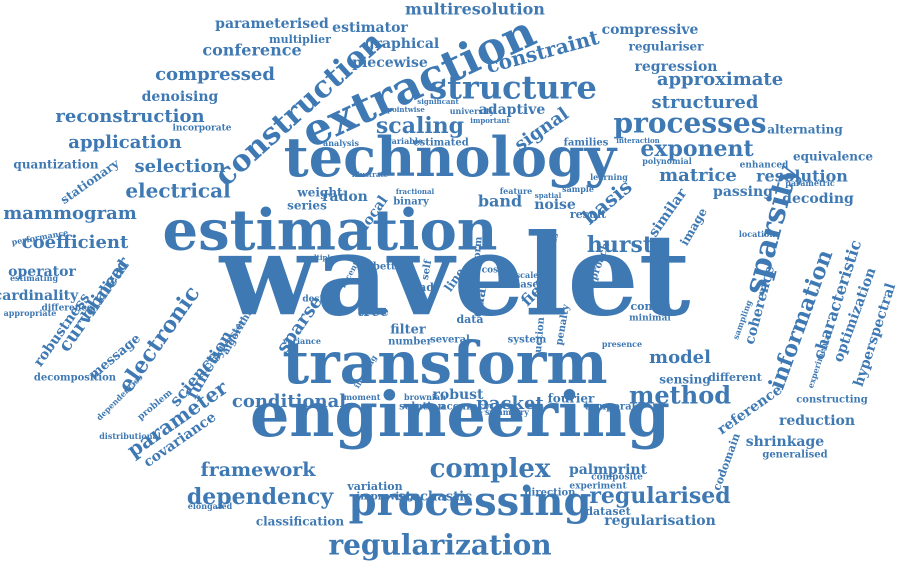 The width and height of the screenshot is (900, 566). Describe the element at coordinates (586, 143) in the screenshot. I see `cloud-word-families: families` at that location.